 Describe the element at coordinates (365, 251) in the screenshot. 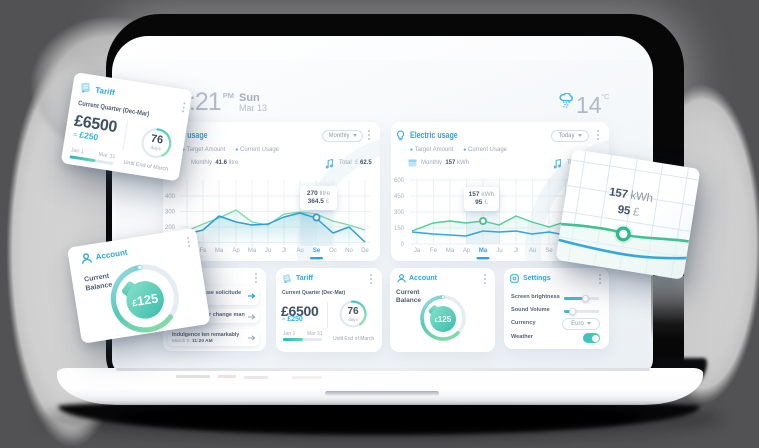

I see `svg-text: De` at that location.